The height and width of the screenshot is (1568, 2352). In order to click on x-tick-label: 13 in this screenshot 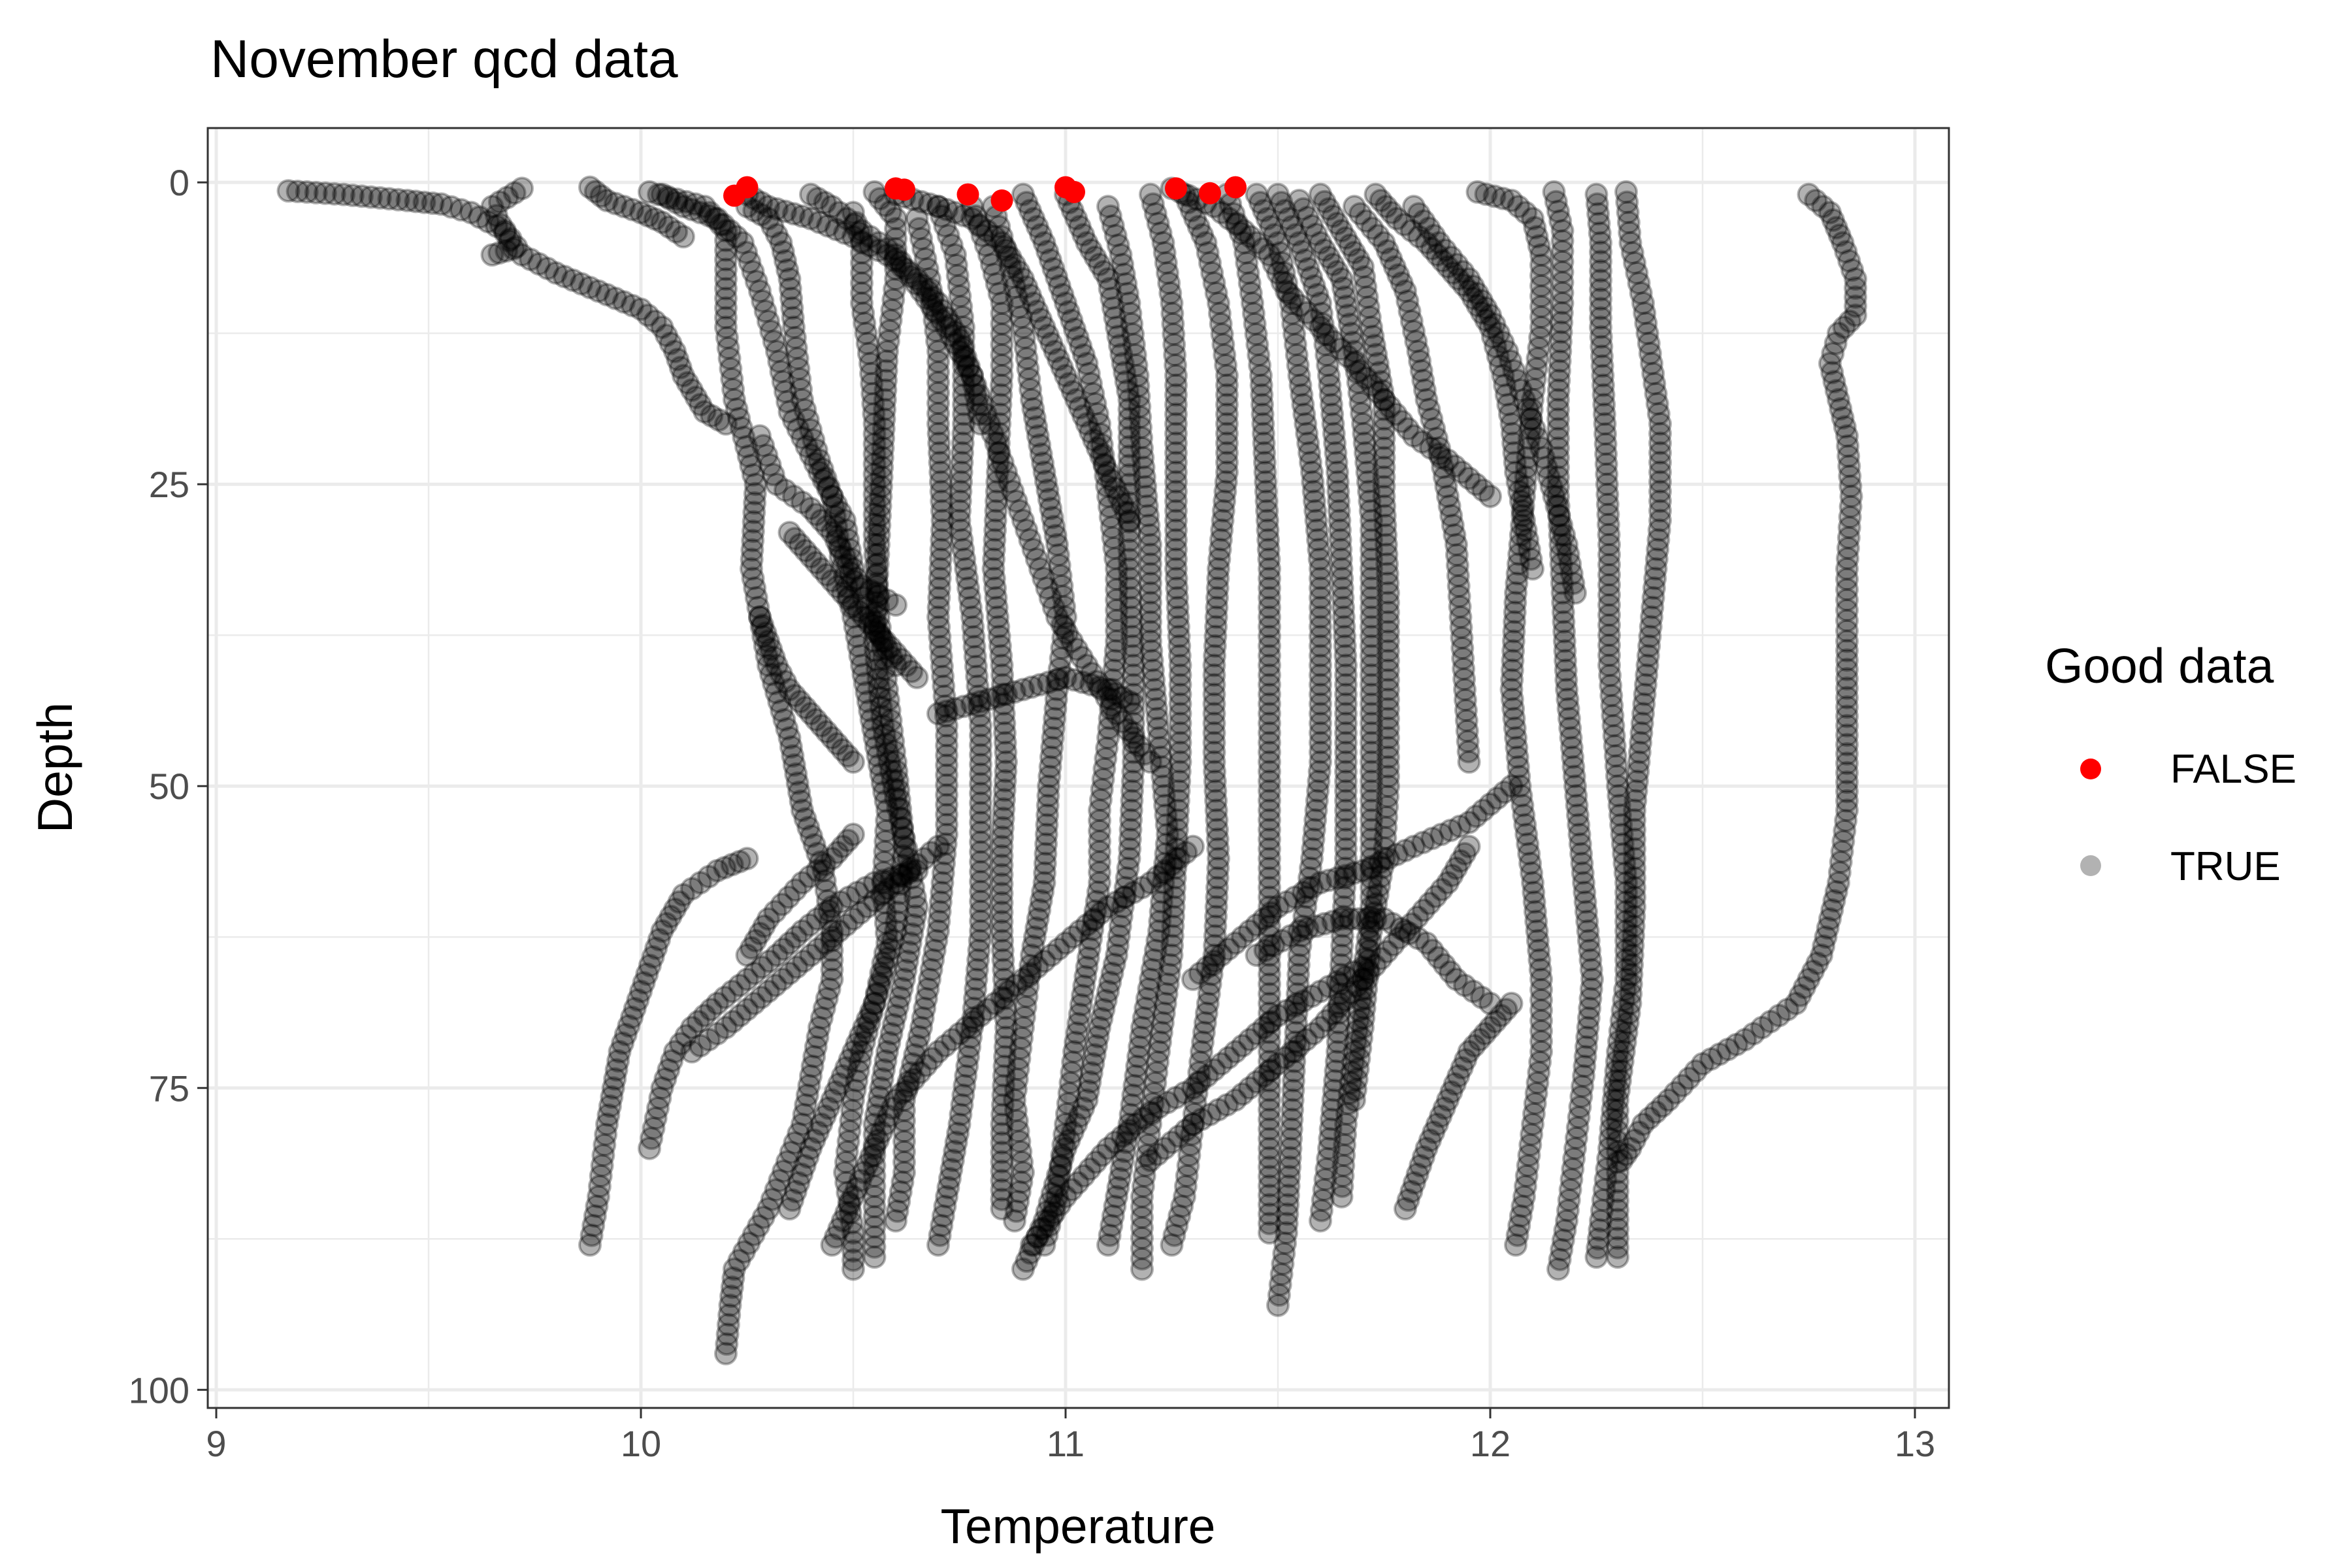, I will do `click(1915, 1443)`.